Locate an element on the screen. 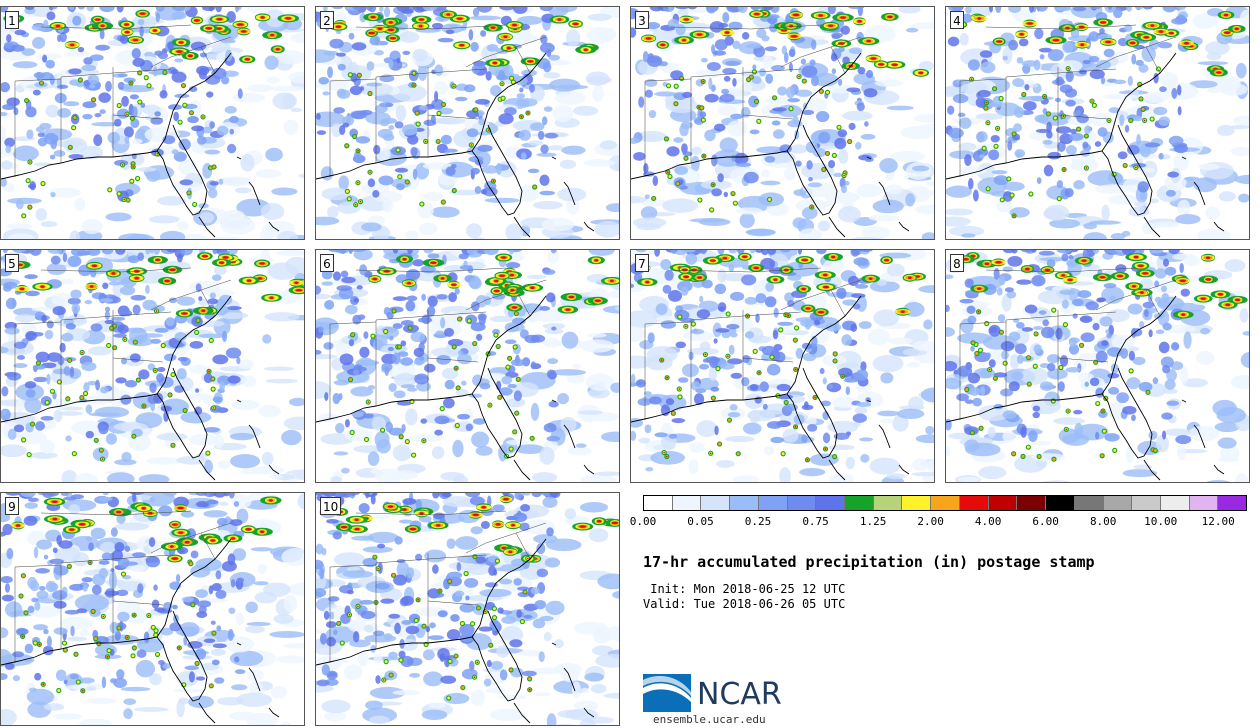  member-panel: 7 is located at coordinates (782, 366).